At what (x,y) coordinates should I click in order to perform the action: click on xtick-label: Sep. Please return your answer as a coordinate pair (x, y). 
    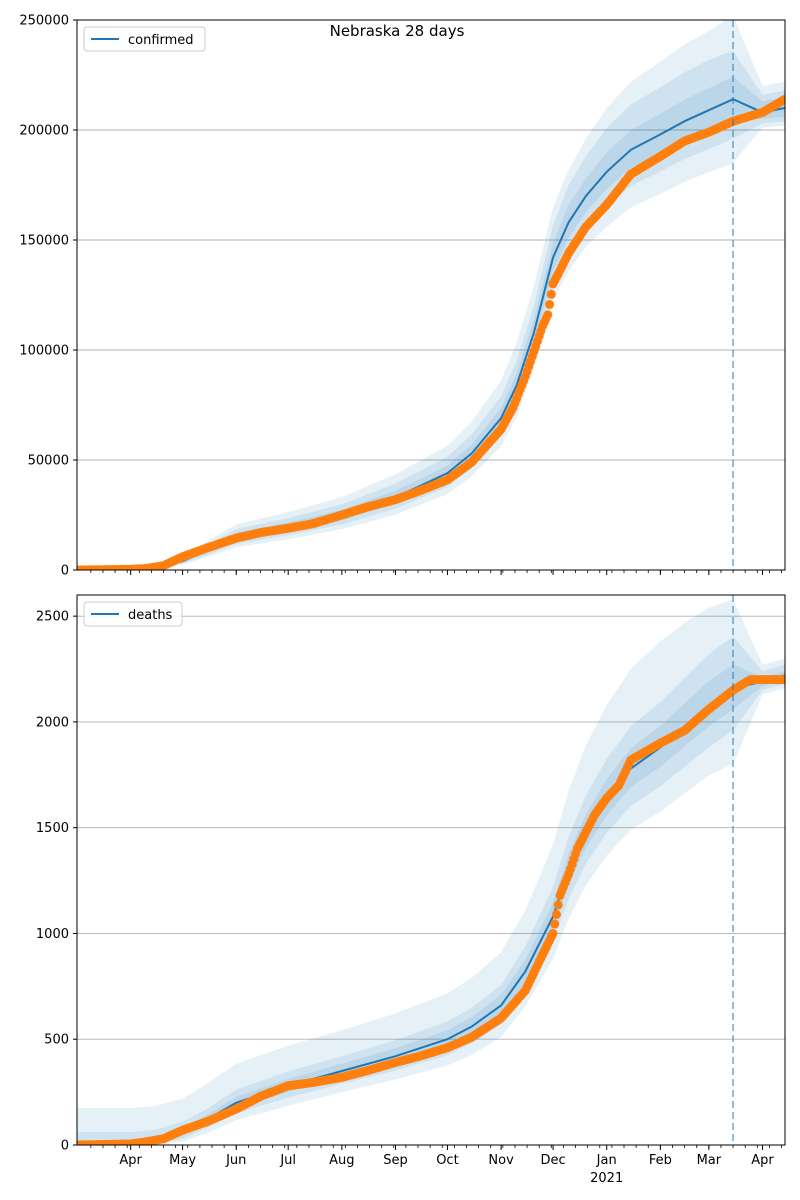
    Looking at the image, I should click on (395, 1160).